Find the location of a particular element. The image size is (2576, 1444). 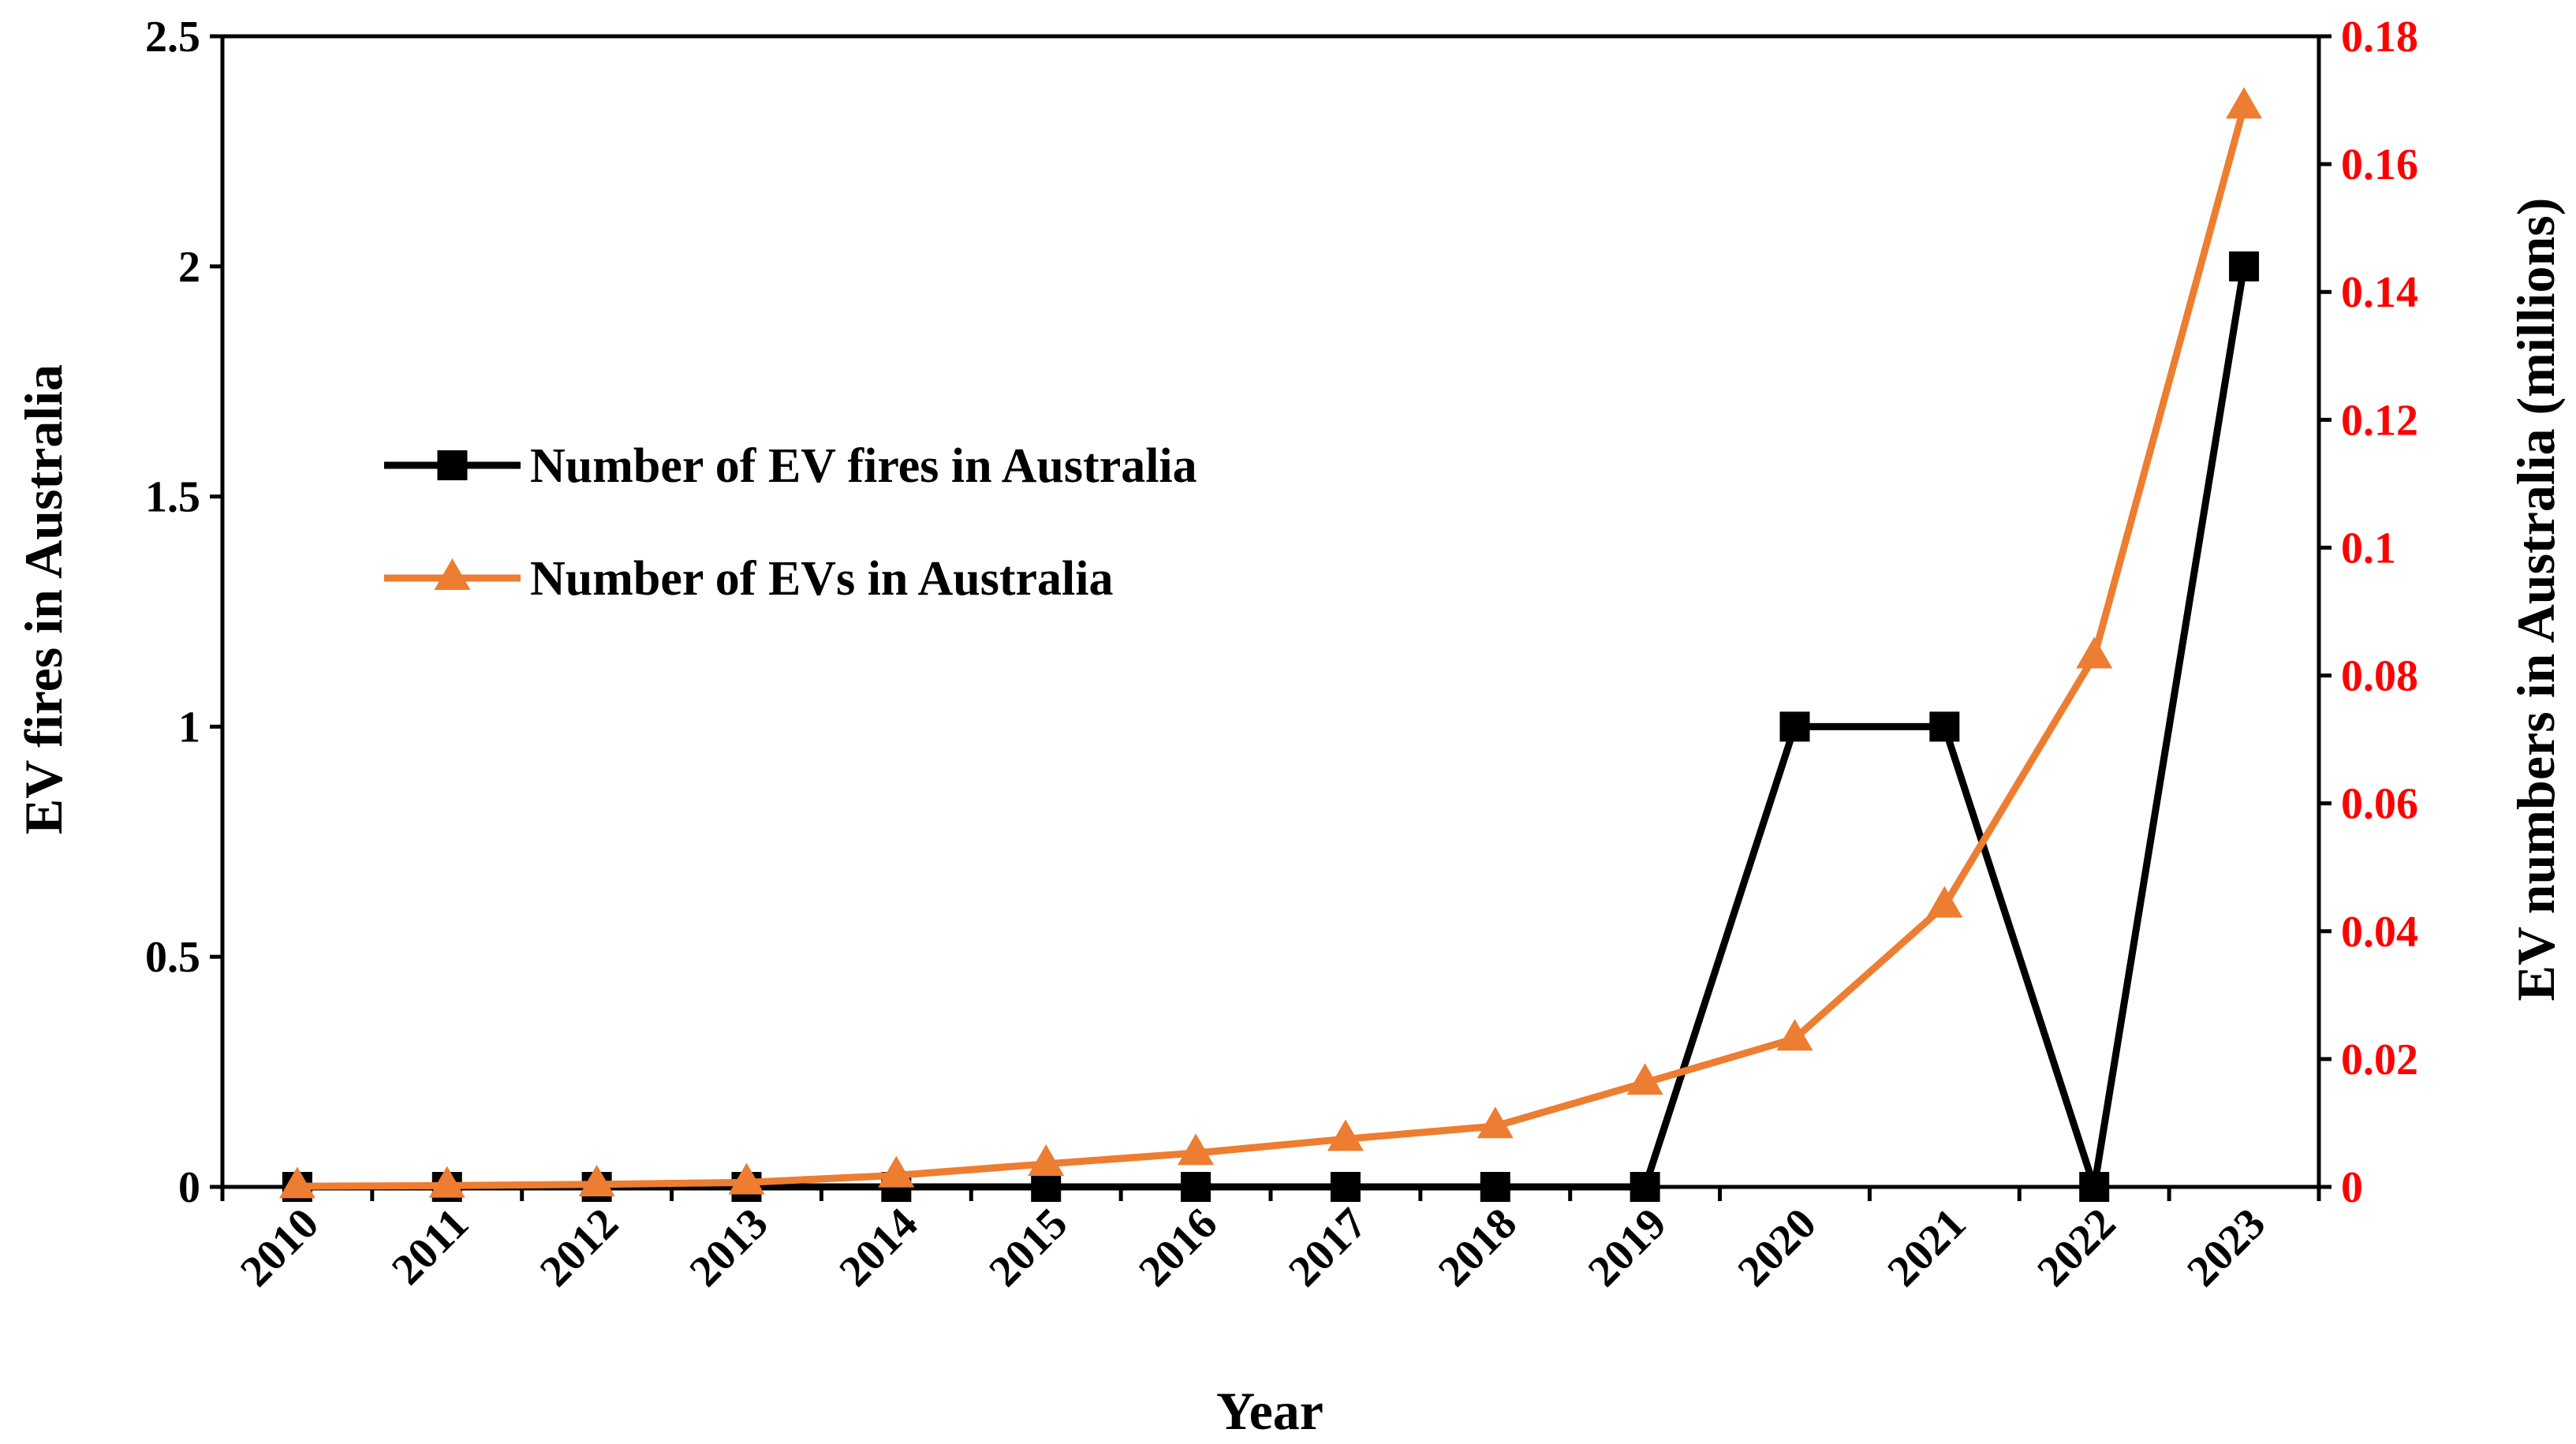

x-tick-label: 2021 is located at coordinates (1927, 1247).